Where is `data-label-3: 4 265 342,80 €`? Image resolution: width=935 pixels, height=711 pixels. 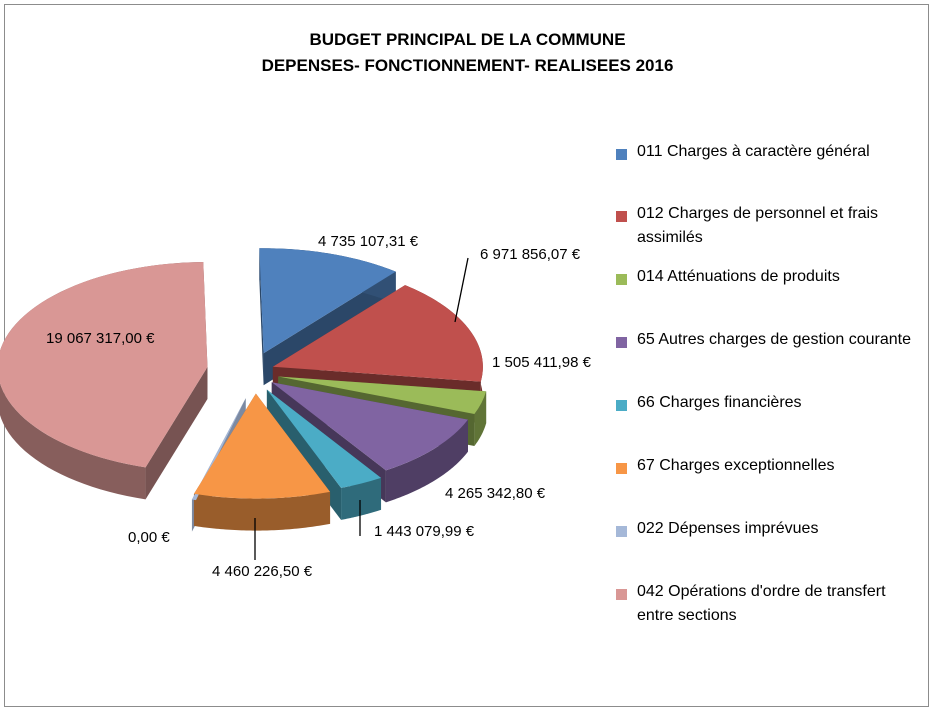 data-label-3: 4 265 342,80 € is located at coordinates (495, 493).